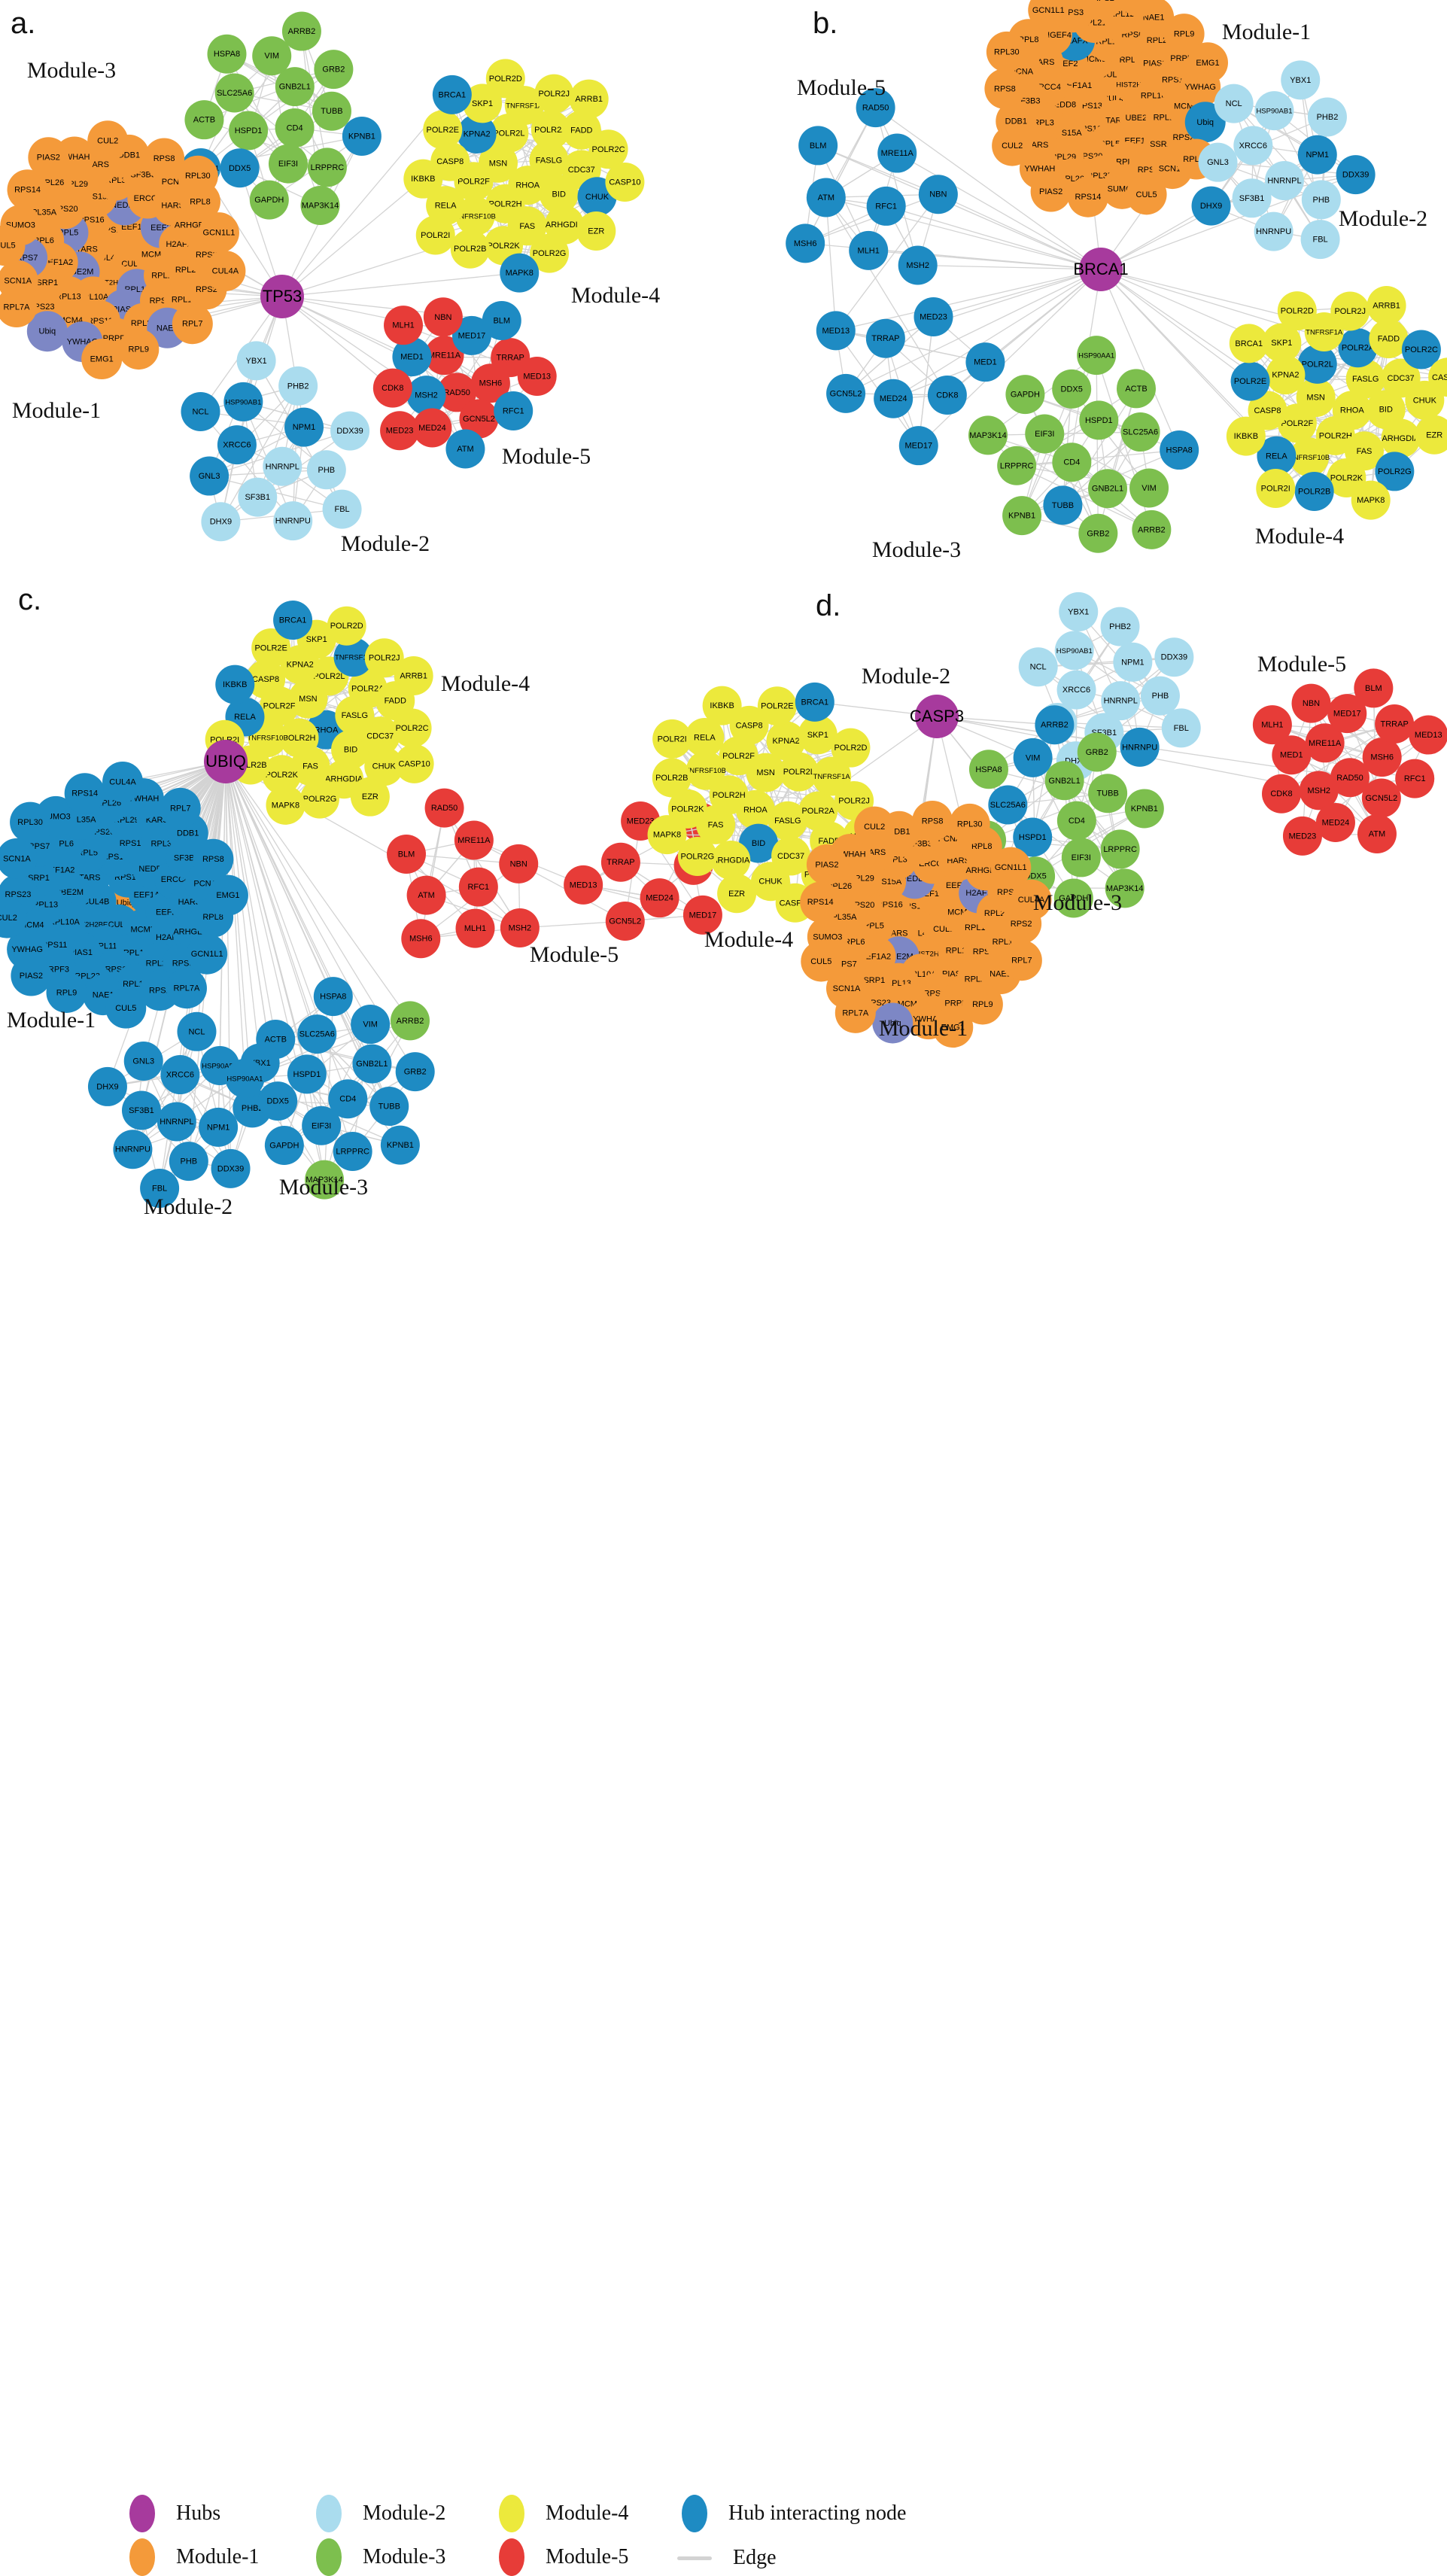 The image size is (1447, 2576). What do you see at coordinates (722, 705) in the screenshot?
I see `node-ikbkb` at bounding box center [722, 705].